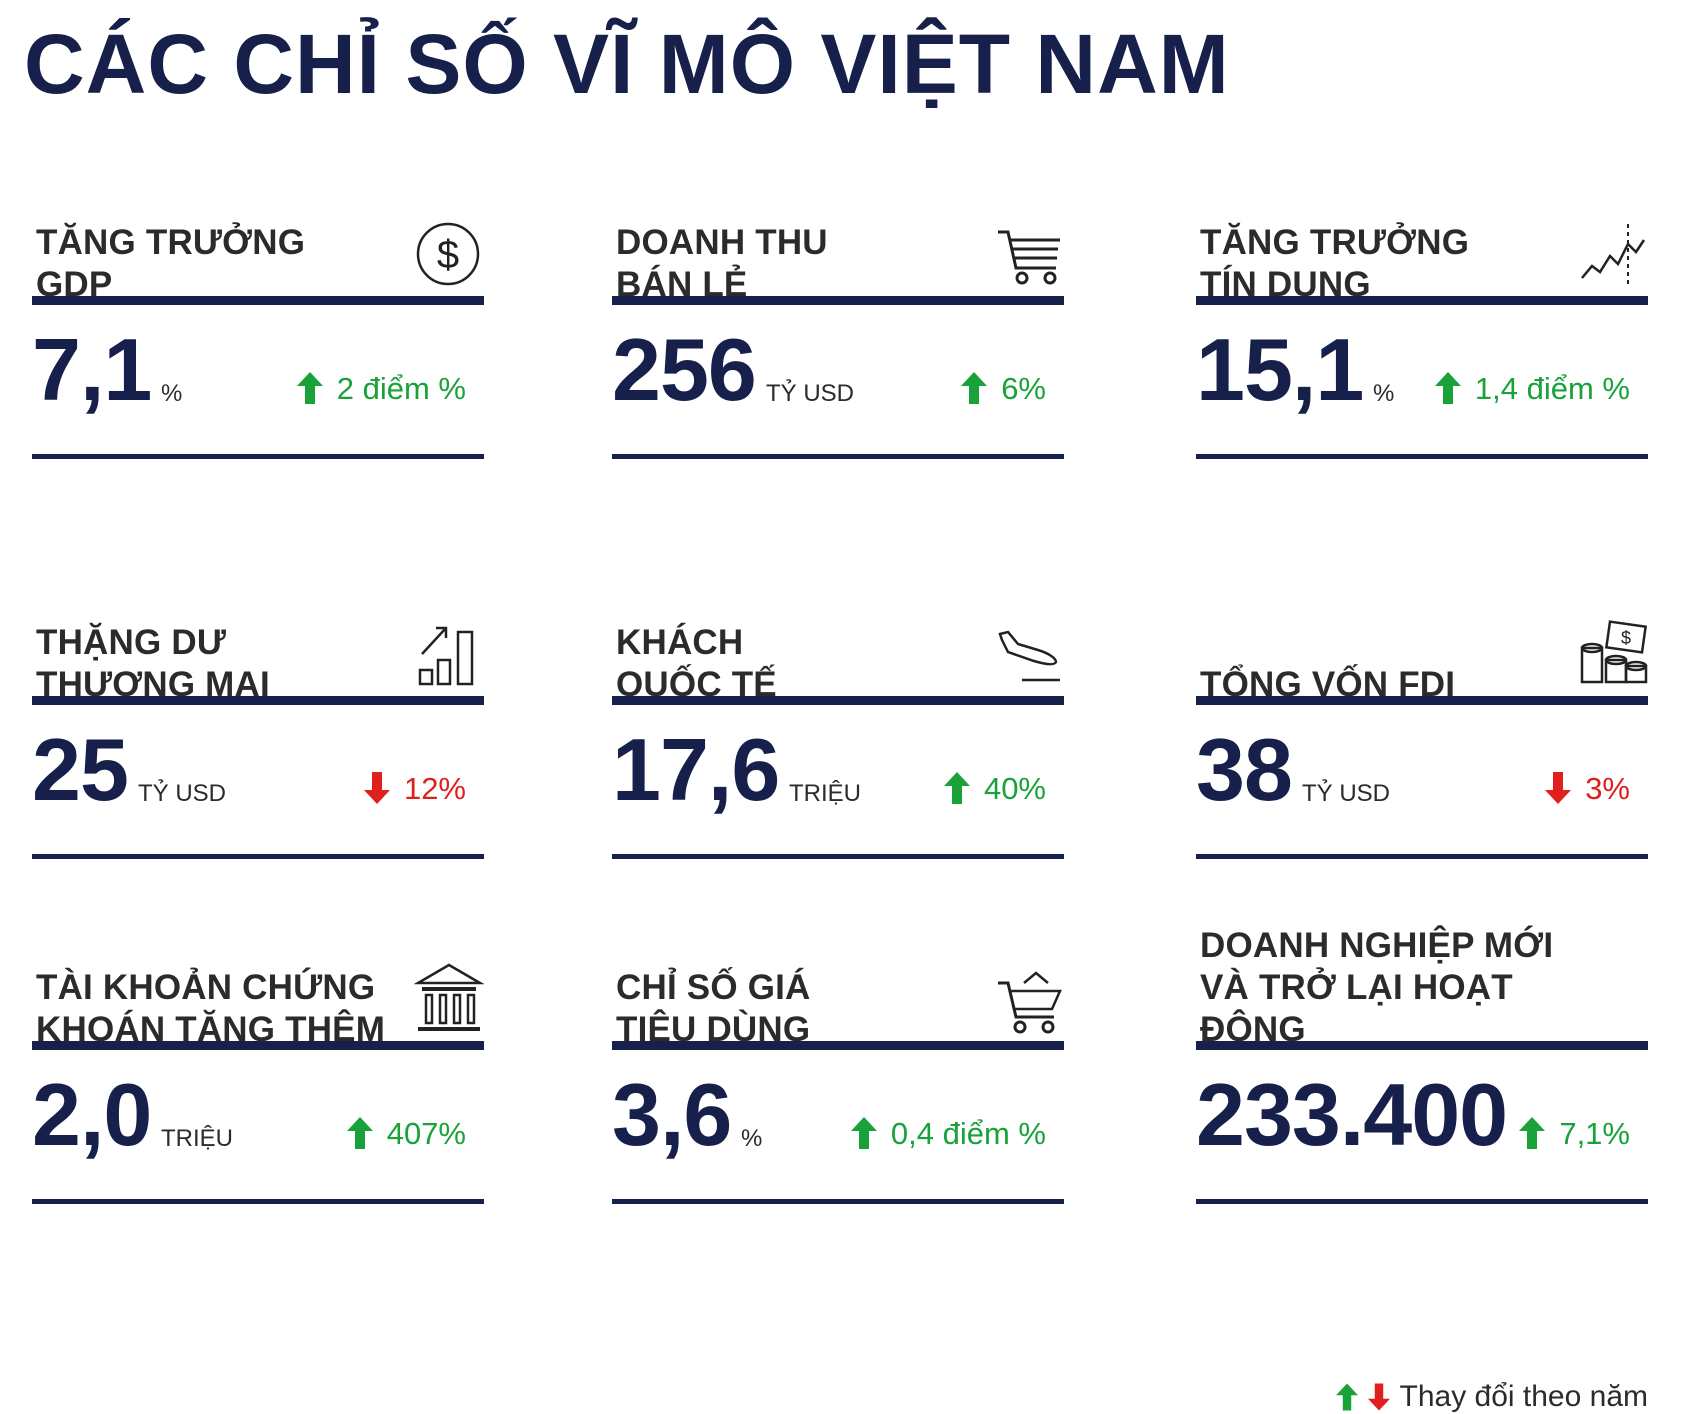  I want to click on indicator-label: THẶNG DƯ THƯƠNG MẠI, so click(153, 663).